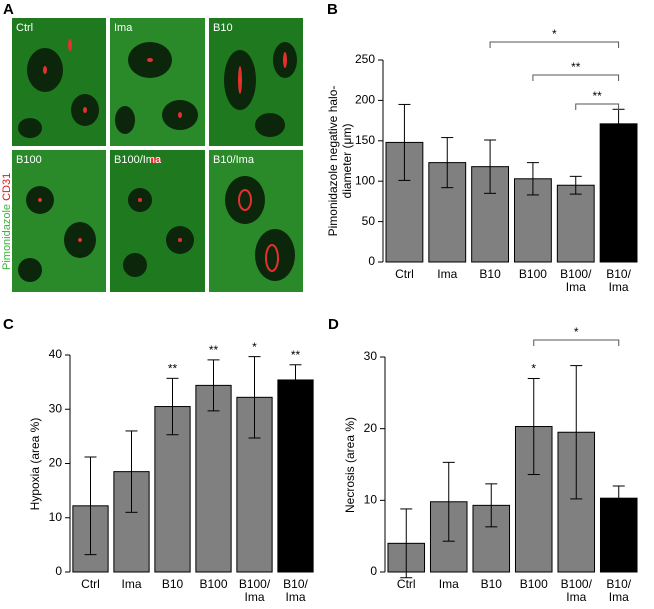 This screenshot has height=609, width=654. I want to click on stain-label-red: CD31, so click(7, 187).